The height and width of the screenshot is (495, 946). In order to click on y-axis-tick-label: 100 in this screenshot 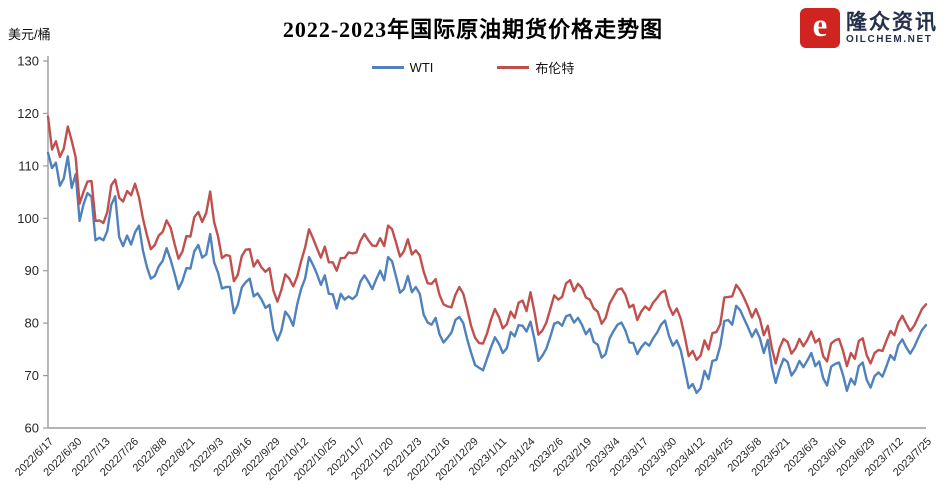, I will do `click(28, 218)`.